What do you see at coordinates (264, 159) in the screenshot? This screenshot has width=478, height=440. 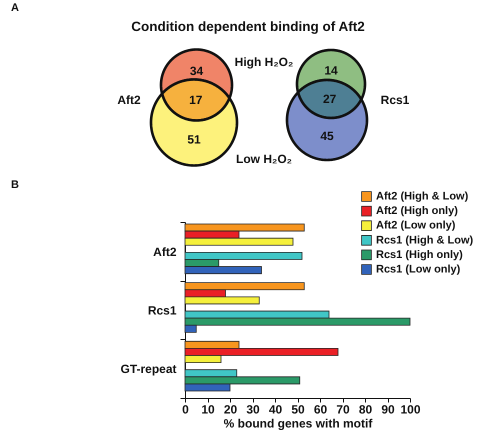 I see `series-label: Low H₂O₂` at bounding box center [264, 159].